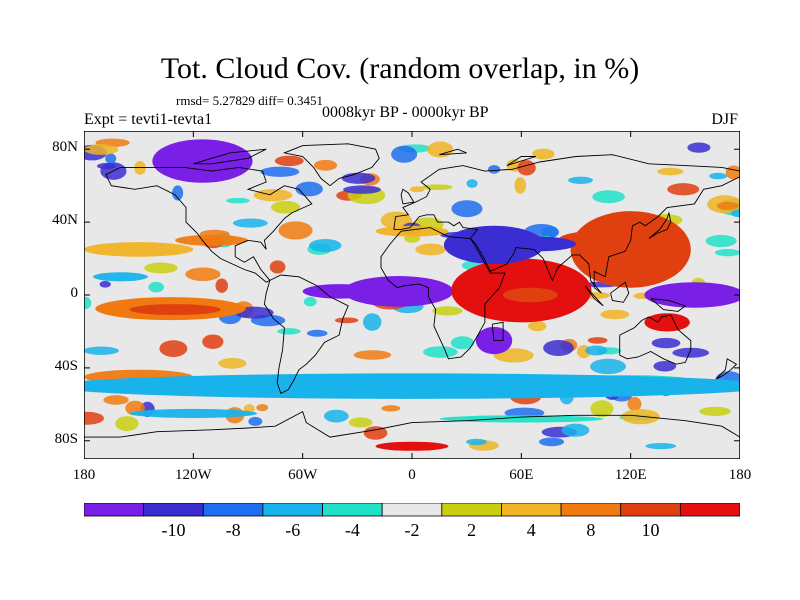  What do you see at coordinates (65, 220) in the screenshot?
I see `lat-label: 40N` at bounding box center [65, 220].